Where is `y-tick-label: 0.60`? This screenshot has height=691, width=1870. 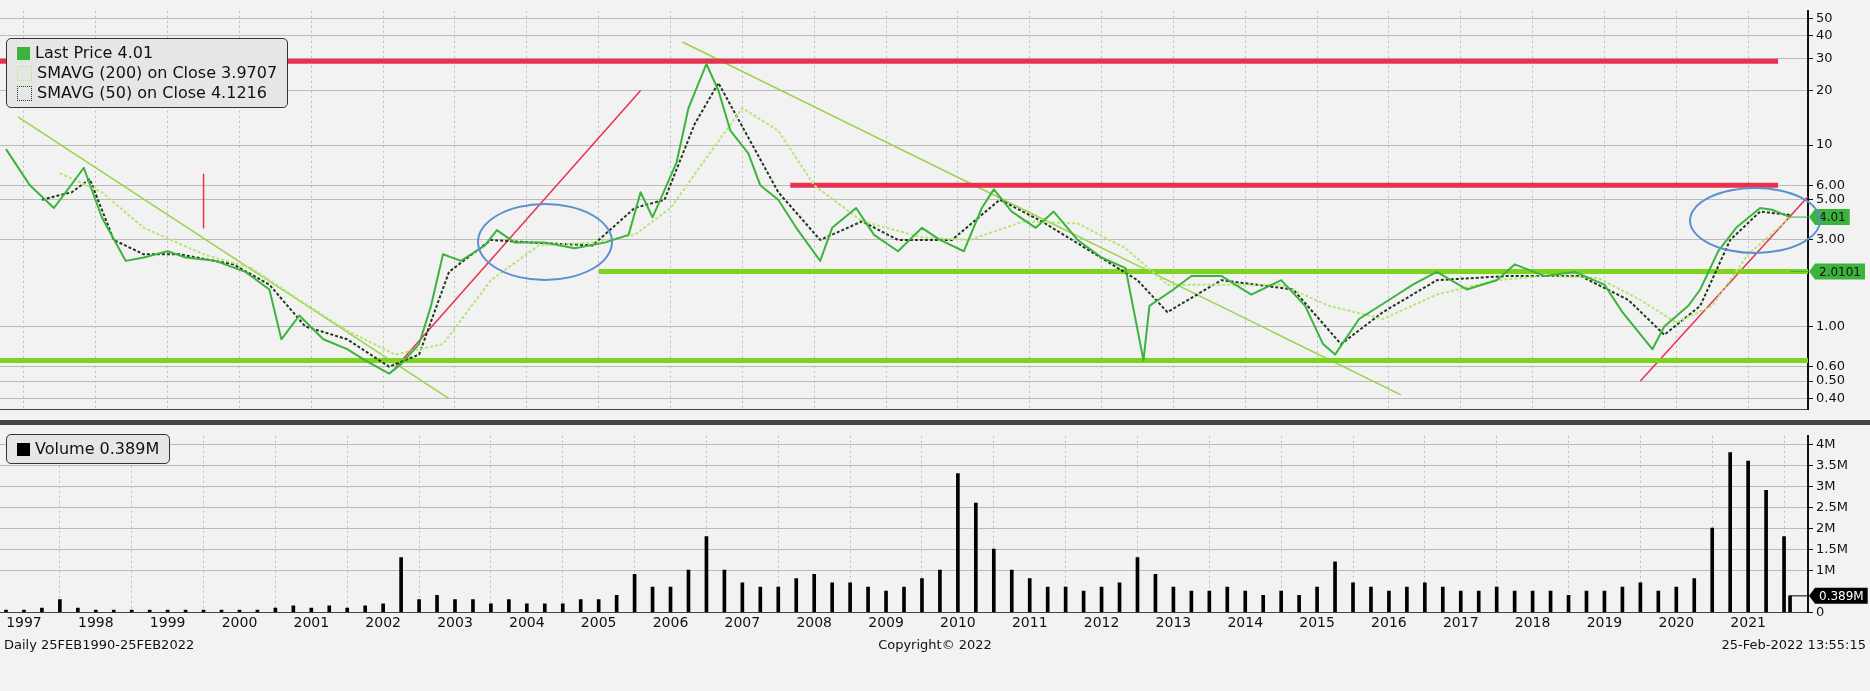
y-tick-label: 0.60 is located at coordinates (1830, 366).